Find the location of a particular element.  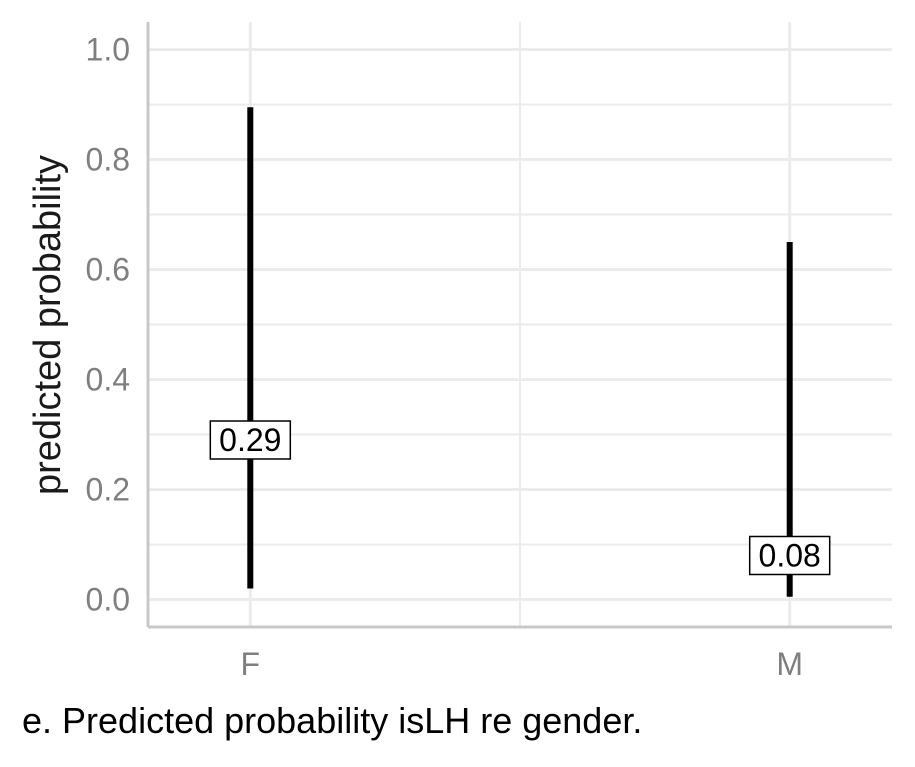

data-label: 0.08 is located at coordinates (790, 556).